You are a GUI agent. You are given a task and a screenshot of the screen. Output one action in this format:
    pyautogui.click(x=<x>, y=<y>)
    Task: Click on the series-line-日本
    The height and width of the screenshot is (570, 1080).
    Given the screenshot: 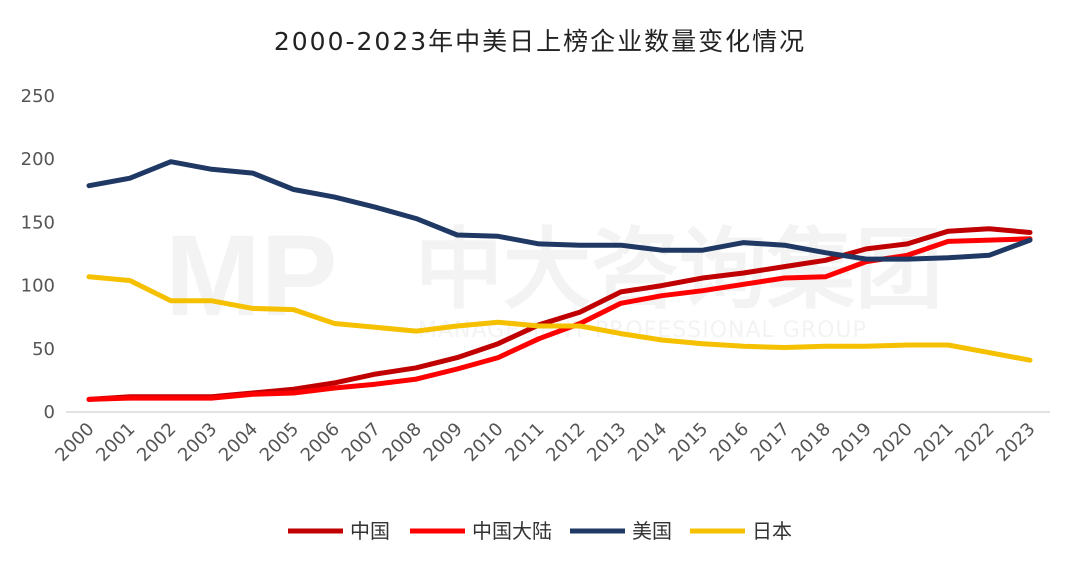 What is the action you would take?
    pyautogui.click(x=559, y=318)
    